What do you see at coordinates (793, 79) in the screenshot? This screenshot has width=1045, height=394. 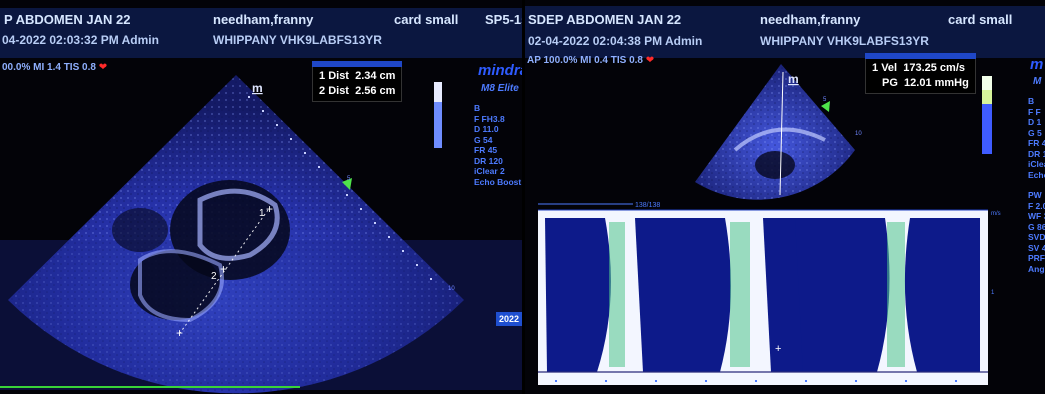 I see `right-orientation-marker: m` at bounding box center [793, 79].